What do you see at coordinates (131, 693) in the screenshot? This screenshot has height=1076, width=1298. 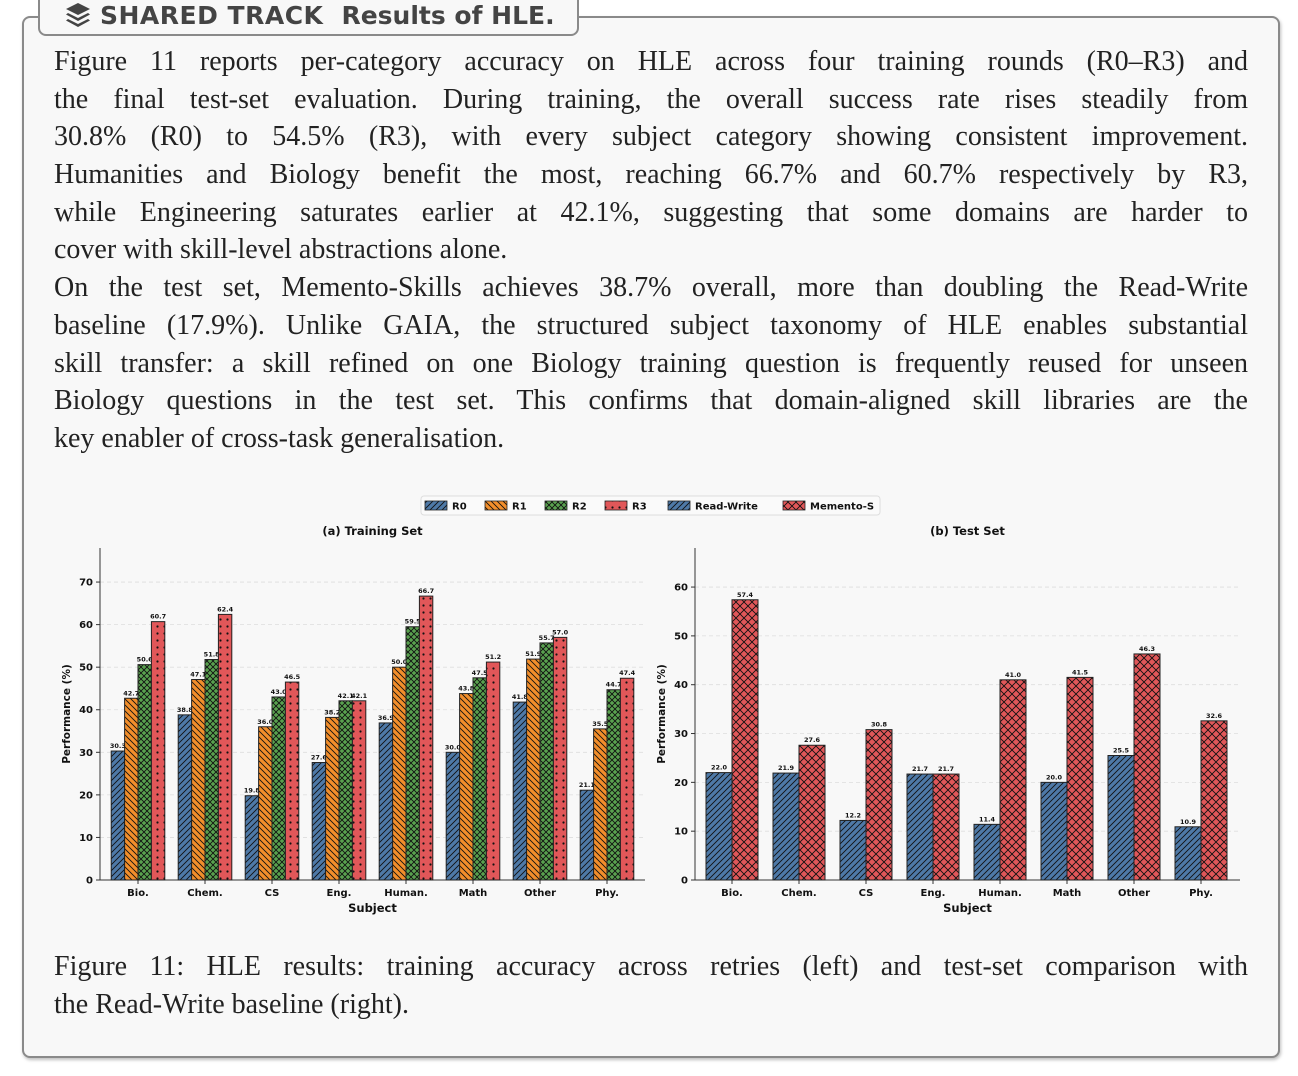 I see `data-label: 42.7` at bounding box center [131, 693].